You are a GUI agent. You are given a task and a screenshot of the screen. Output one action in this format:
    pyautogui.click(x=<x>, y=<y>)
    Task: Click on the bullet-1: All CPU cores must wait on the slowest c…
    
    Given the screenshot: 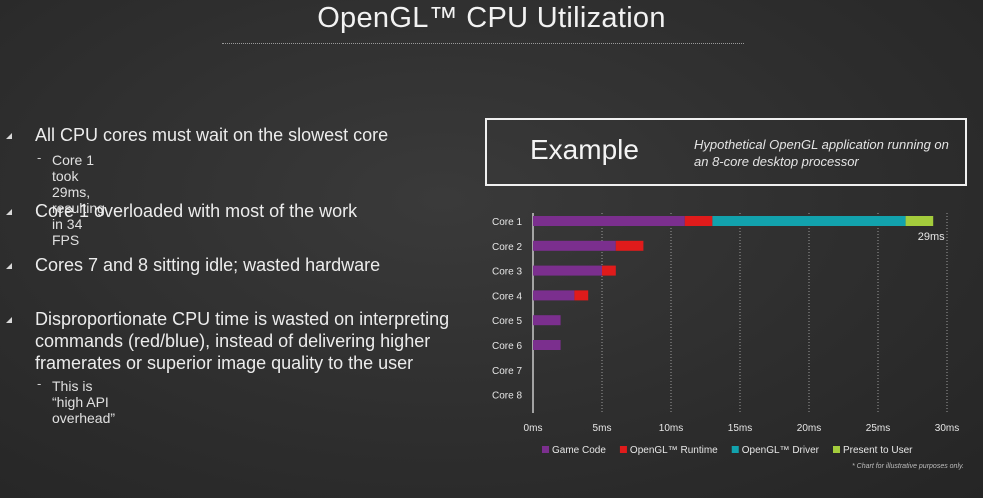 What is the action you would take?
    pyautogui.click(x=212, y=135)
    